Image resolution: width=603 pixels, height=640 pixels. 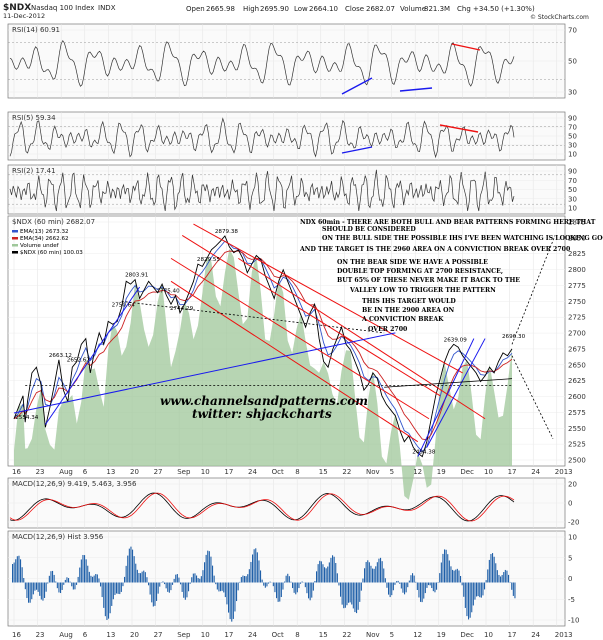 What do you see at coordinates (85, 635) in the screenshot?
I see `x-tick-label-bottom: 6` at bounding box center [85, 635].